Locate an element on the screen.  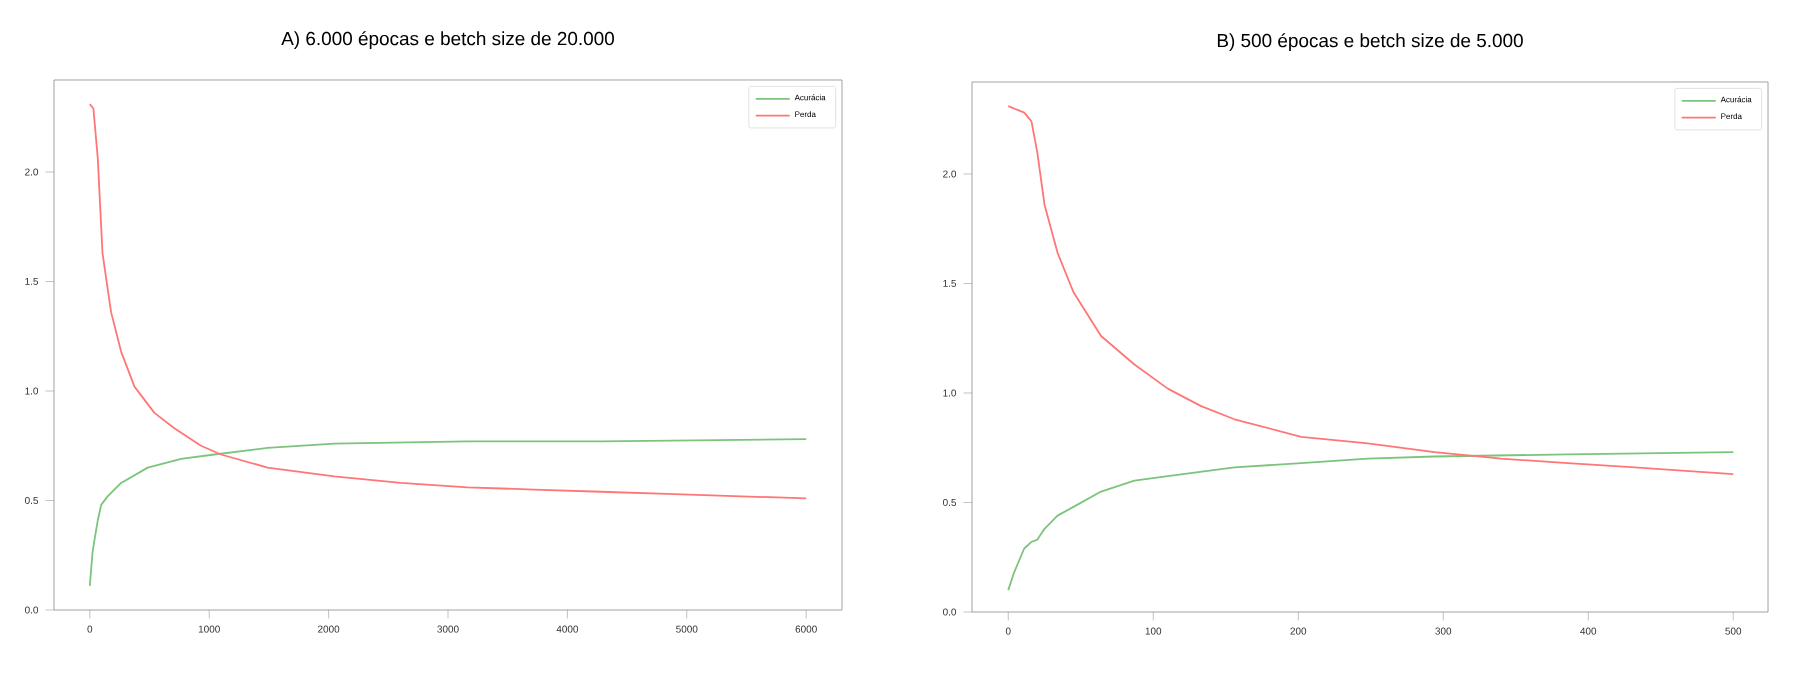
chart-title: B) 500 épocas e betch size de 5.000 is located at coordinates (1370, 42).